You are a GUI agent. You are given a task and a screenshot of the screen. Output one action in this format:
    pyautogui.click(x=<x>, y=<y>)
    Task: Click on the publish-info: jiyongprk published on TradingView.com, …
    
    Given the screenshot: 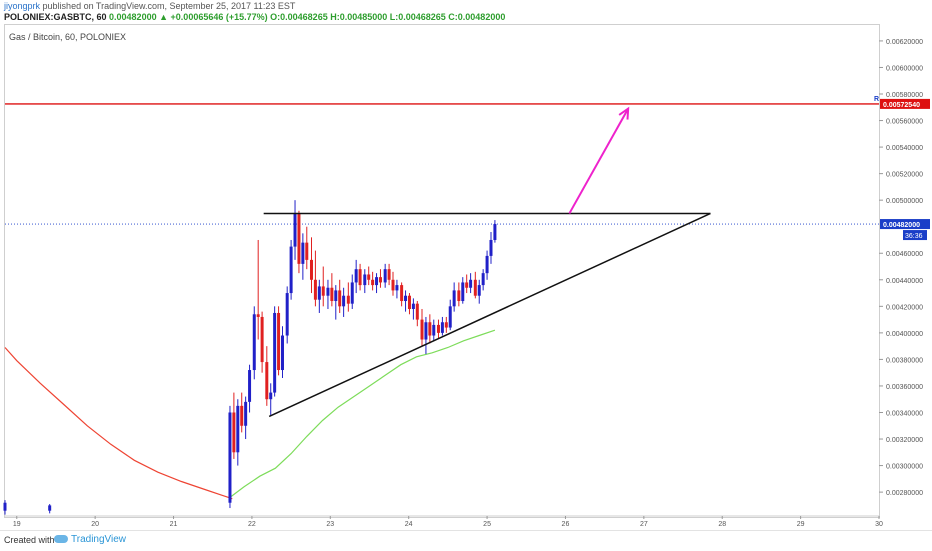 What is the action you would take?
    pyautogui.click(x=149, y=6)
    